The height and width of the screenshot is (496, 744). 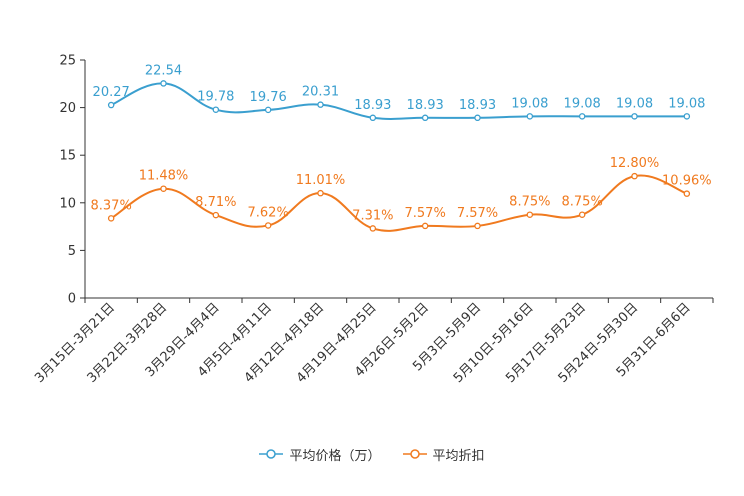 What do you see at coordinates (335, 456) in the screenshot?
I see `legend-label-price: 平均价格（万）` at bounding box center [335, 456].